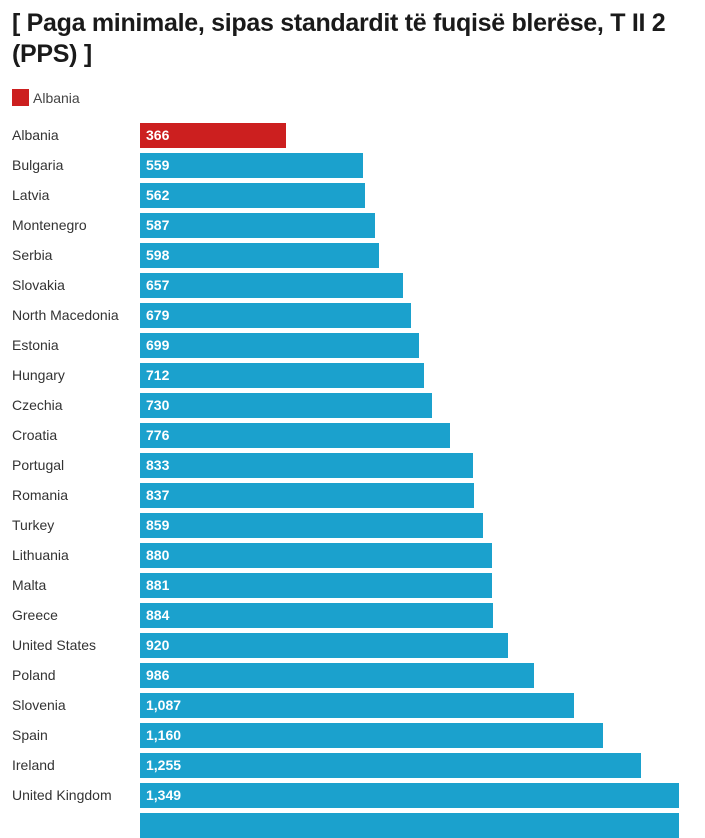 This screenshot has width=705, height=838. What do you see at coordinates (158, 525) in the screenshot?
I see `value-label-turkey: 859` at bounding box center [158, 525].